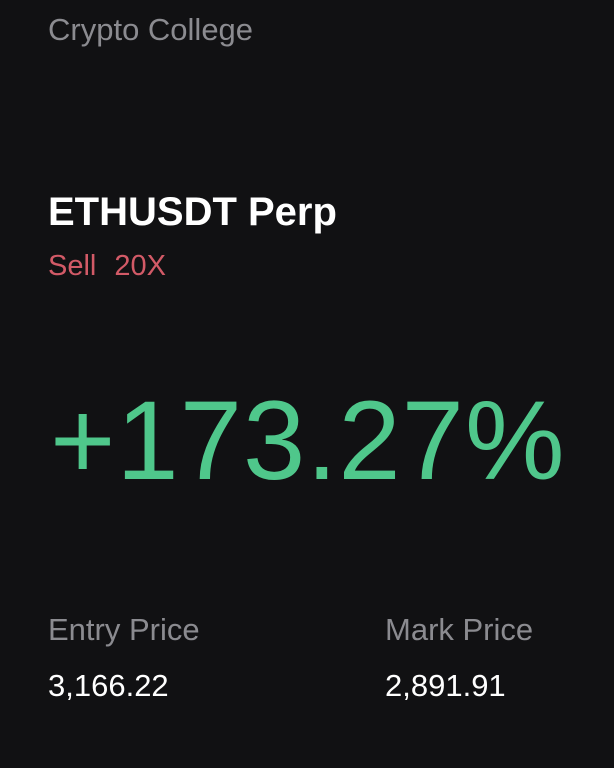  Describe the element at coordinates (192, 212) in the screenshot. I see `contract-title: ETHUSDT Perp` at that location.